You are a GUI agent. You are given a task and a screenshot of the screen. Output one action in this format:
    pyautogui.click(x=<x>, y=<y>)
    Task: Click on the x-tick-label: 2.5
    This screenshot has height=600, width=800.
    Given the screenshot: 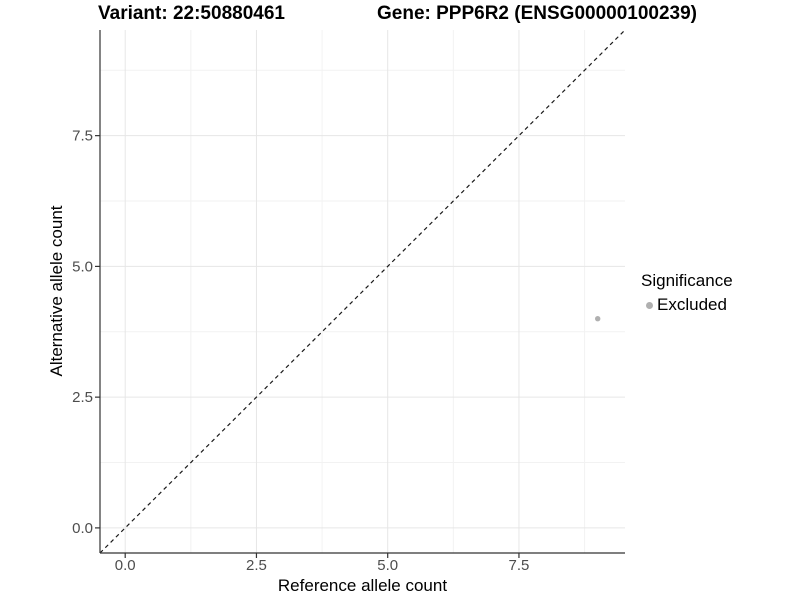 What is the action you would take?
    pyautogui.click(x=256, y=565)
    